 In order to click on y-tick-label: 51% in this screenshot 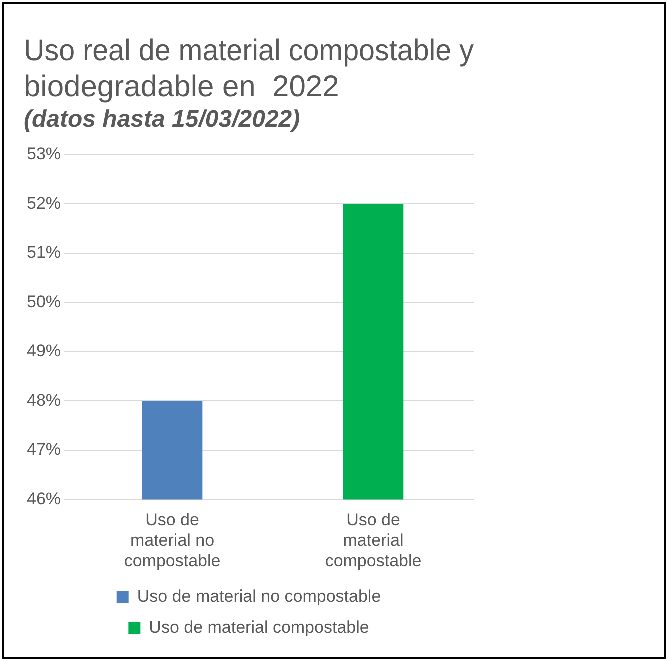, I will do `click(44, 252)`.